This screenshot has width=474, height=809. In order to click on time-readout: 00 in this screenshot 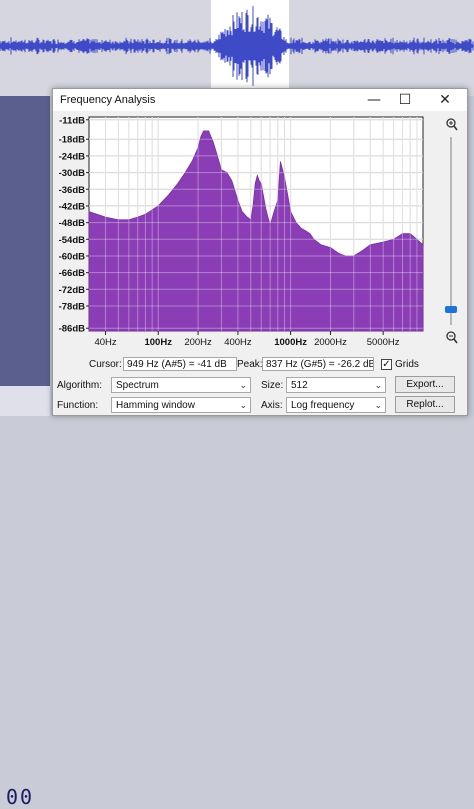, I will do `click(20, 797)`.